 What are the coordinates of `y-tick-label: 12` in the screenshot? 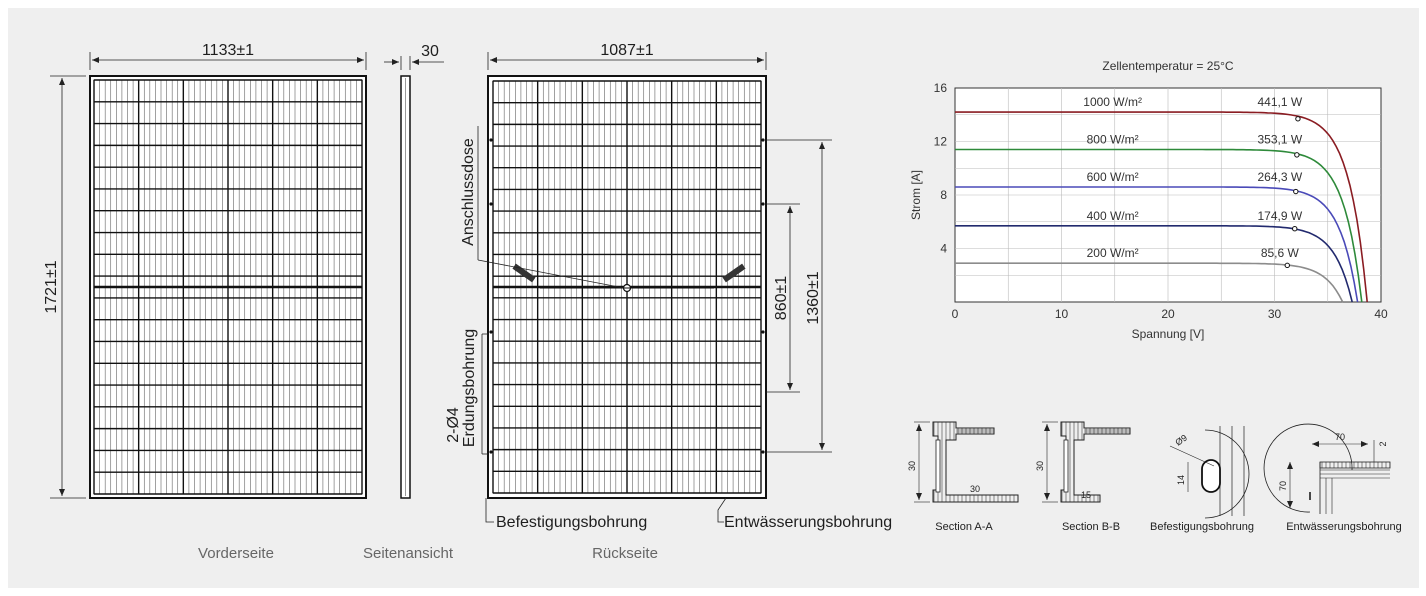 It's located at (941, 142).